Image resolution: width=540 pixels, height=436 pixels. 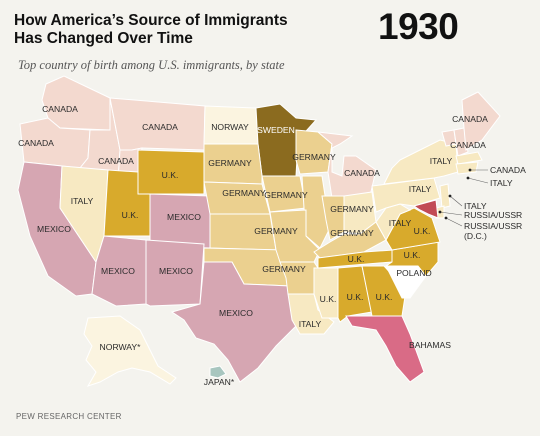 I want to click on state-nebraska, so click(x=237, y=198).